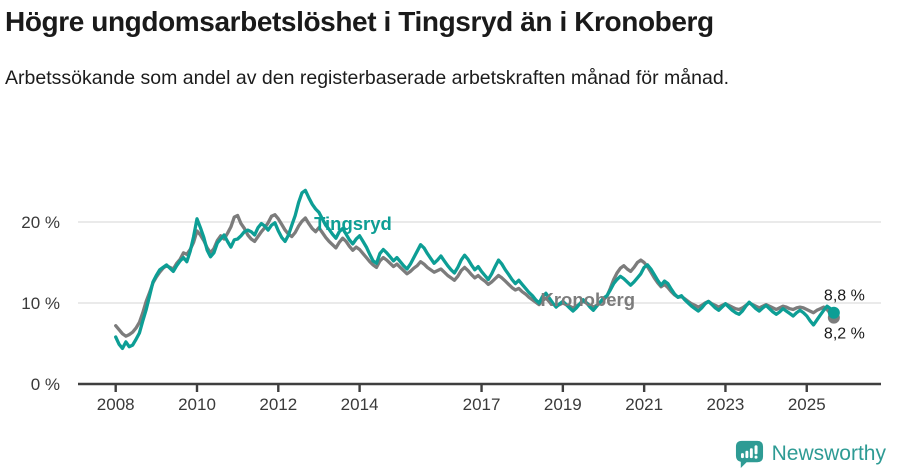 This screenshot has height=474, width=900. Describe the element at coordinates (587, 299) in the screenshot. I see `series-label-kronoberg: Kronoberg` at that location.